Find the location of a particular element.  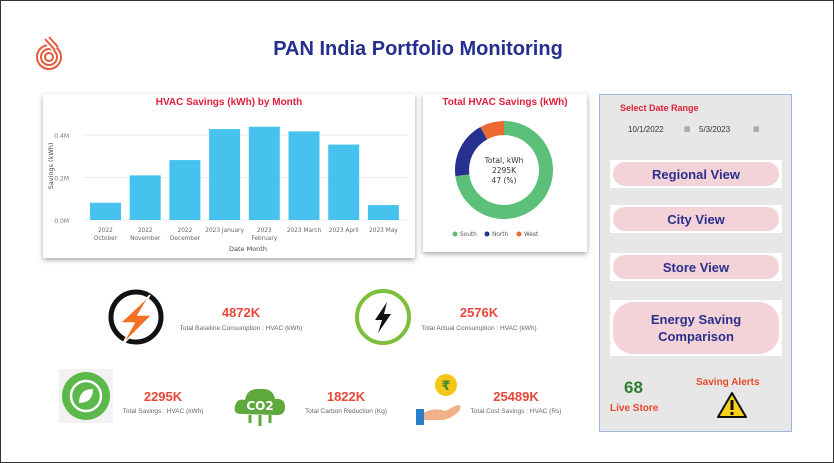

kpi-label-actual: Total Actual Consumption : HVAC (kWh) is located at coordinates (479, 328).